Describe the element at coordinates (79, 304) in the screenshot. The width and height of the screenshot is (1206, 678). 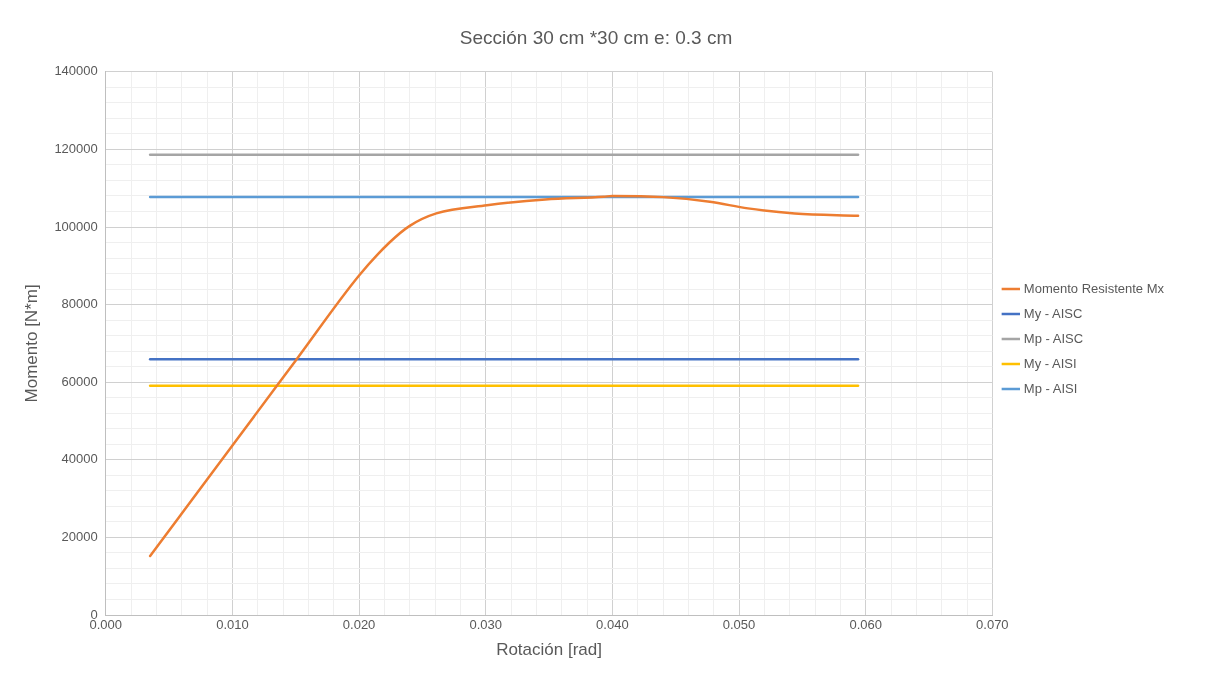
I see `y-tick-label: 80000` at that location.